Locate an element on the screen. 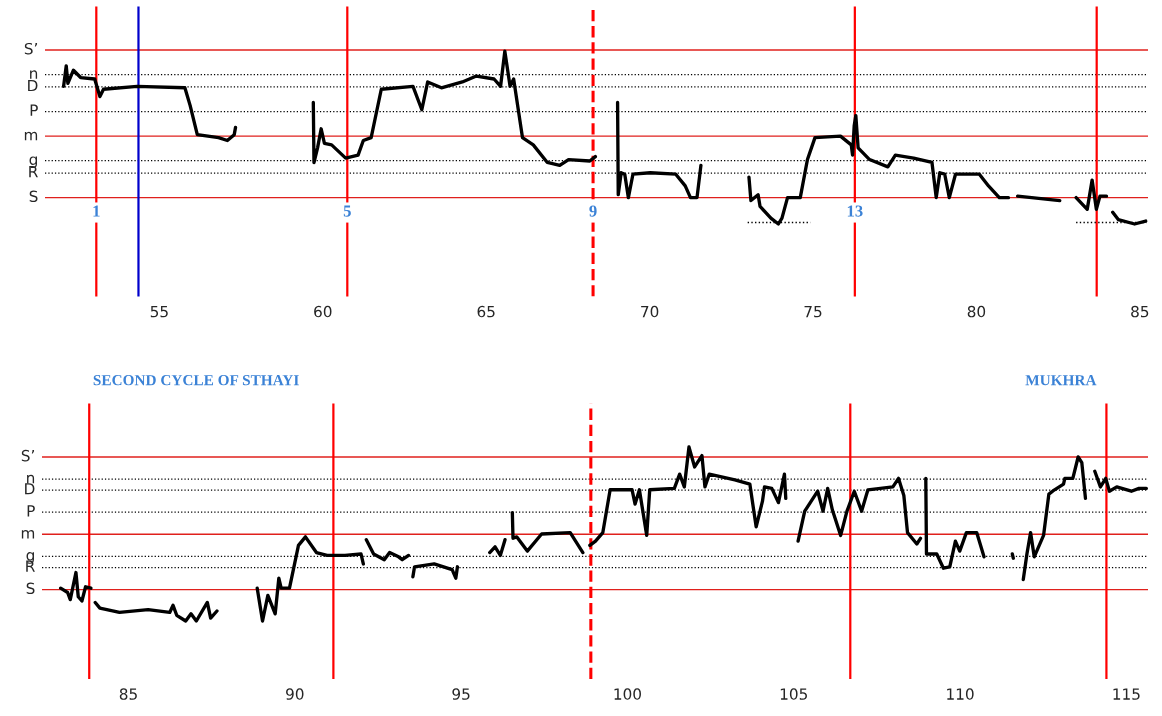 Image resolution: width=1162 pixels, height=716 pixels. x-tick-label: 115 is located at coordinates (1126, 694).